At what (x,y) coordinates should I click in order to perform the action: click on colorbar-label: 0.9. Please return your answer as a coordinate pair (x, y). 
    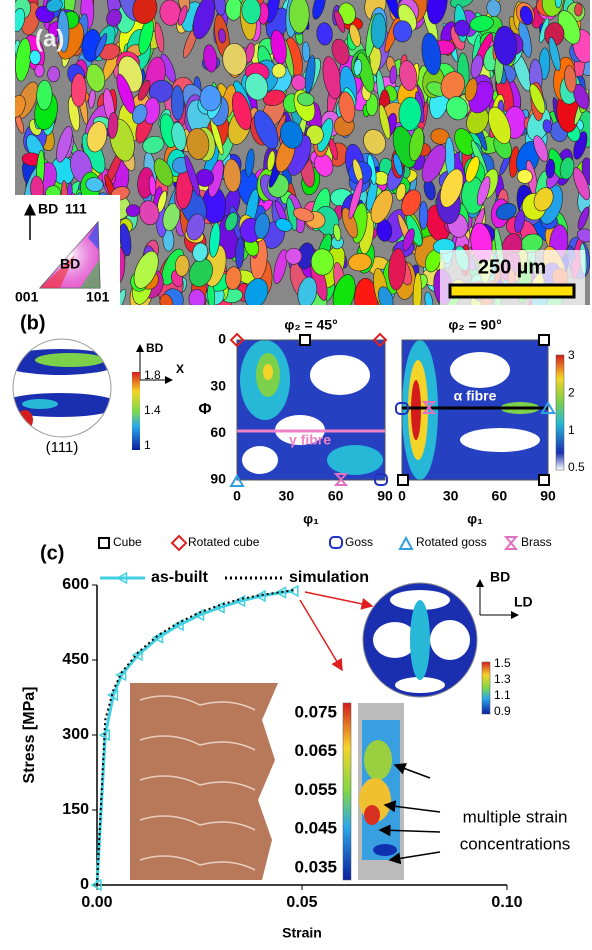
    Looking at the image, I should click on (502, 711).